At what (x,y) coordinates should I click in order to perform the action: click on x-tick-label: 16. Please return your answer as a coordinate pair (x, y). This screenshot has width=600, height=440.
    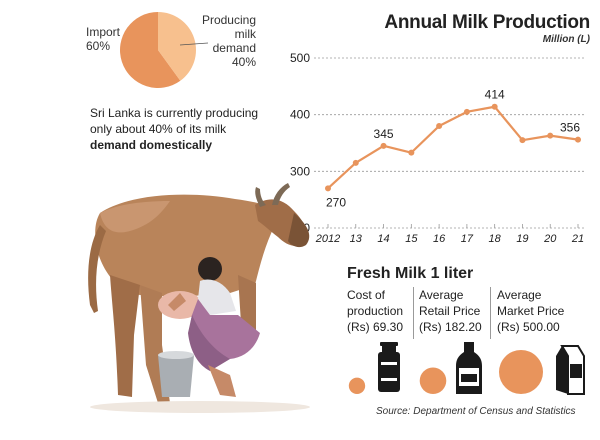
    Looking at the image, I should click on (439, 239).